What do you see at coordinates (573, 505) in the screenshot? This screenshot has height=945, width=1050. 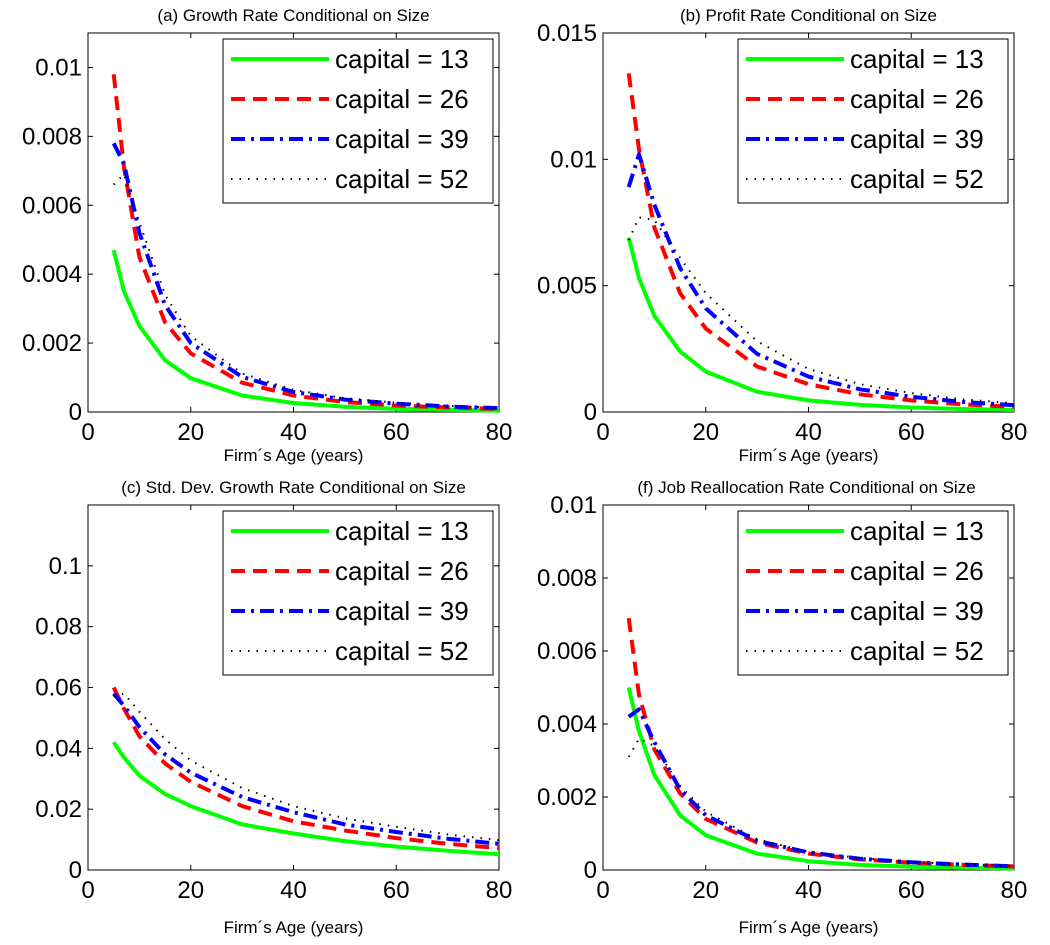 I see `panel-f-ytick-label: 0.01` at bounding box center [573, 505].